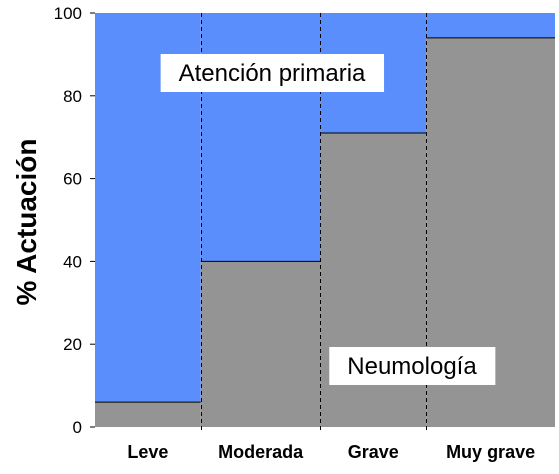 The height and width of the screenshot is (474, 559). Describe the element at coordinates (490, 452) in the screenshot. I see `x-tick-label: Muy grave` at that location.